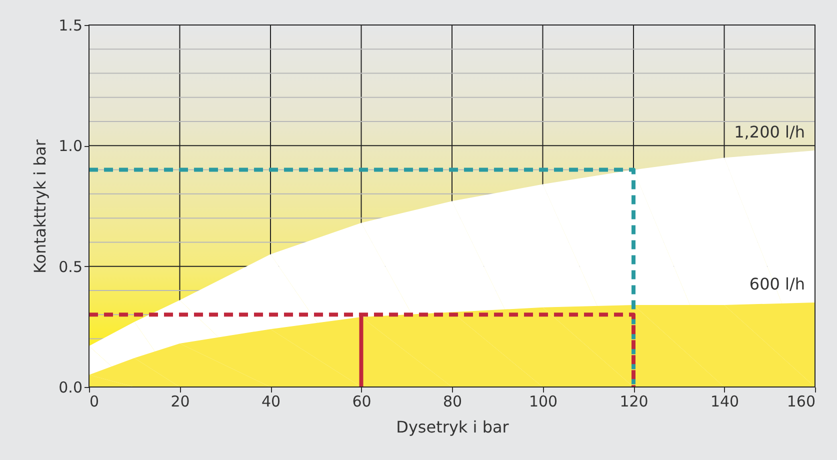 This screenshot has width=837, height=460. Describe the element at coordinates (40, 206) in the screenshot. I see `y-axis-title: Kontakttryk i bar` at that location.